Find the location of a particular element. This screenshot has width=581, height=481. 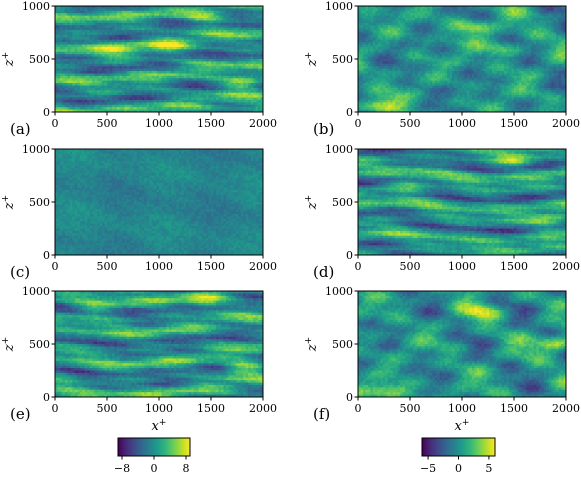

colorbar-tick-label: 8 is located at coordinates (186, 468).